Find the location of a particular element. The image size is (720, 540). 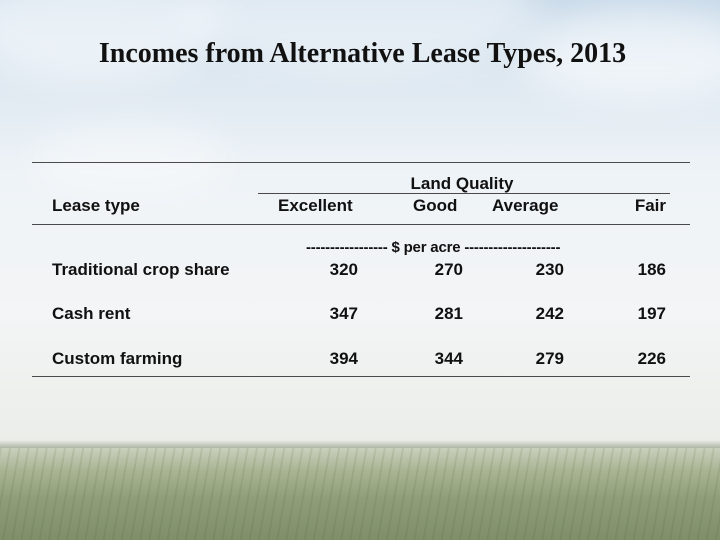

table-top-rule is located at coordinates (361, 162).